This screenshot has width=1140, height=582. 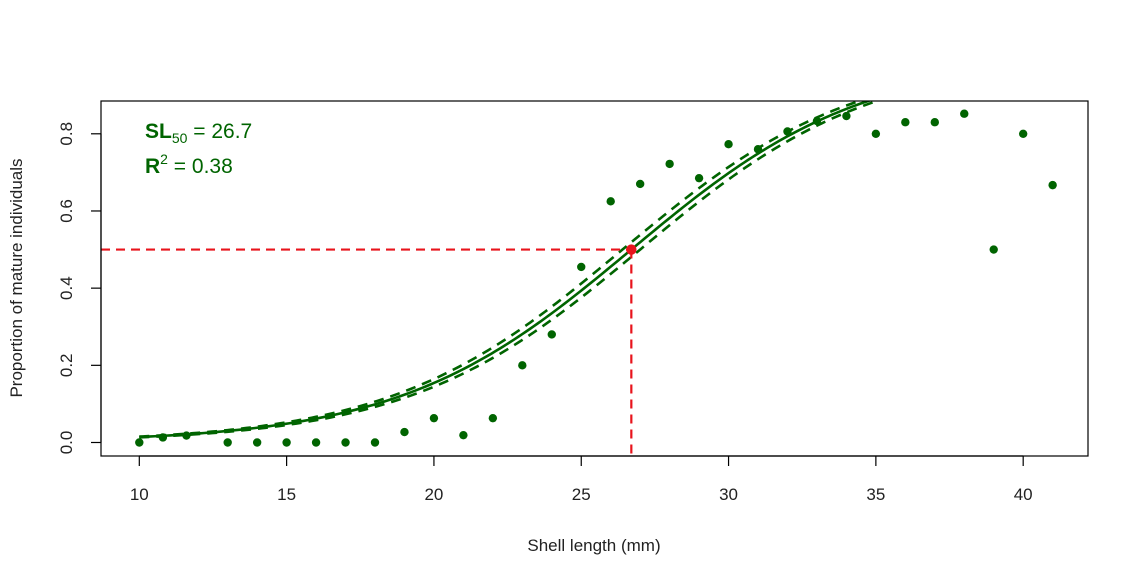 I want to click on x-tick-label: 30, so click(x=728, y=494).